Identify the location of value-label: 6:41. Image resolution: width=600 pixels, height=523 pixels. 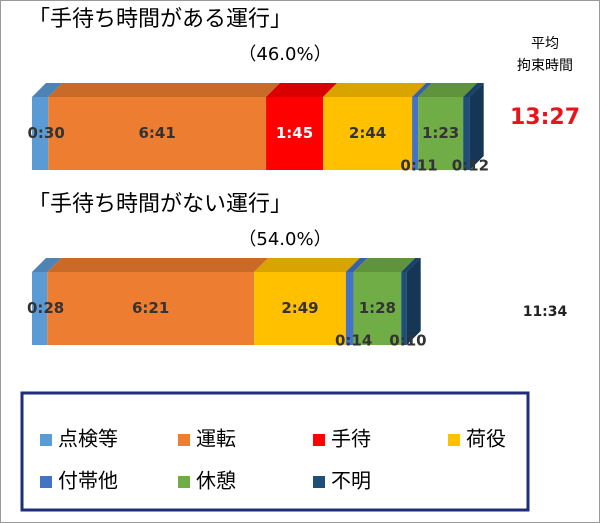
(157, 133).